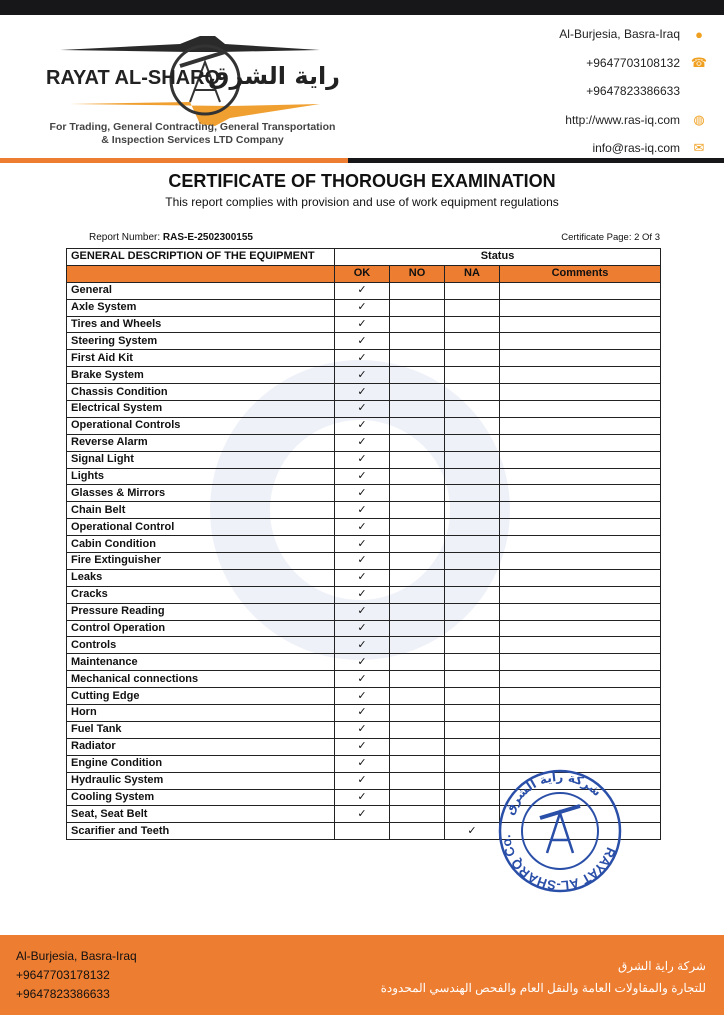 This screenshot has height=1024, width=724. Describe the element at coordinates (363, 425) in the screenshot. I see `table-row: Operational Controls ✓` at that location.